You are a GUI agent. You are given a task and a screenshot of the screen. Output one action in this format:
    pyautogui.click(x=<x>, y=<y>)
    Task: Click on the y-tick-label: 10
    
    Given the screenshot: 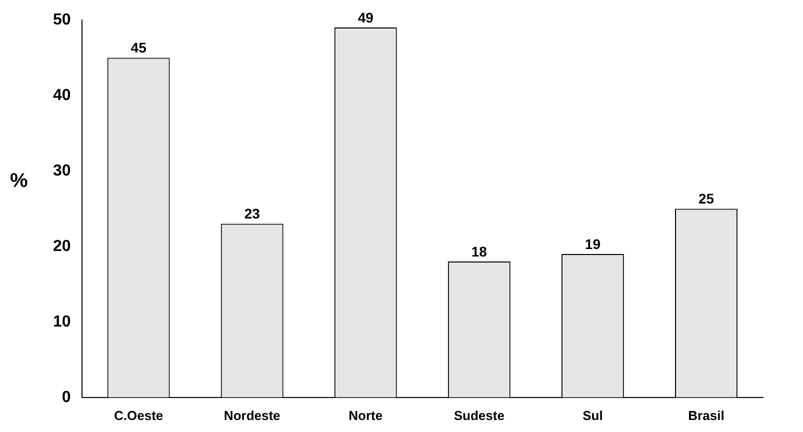 What is the action you would take?
    pyautogui.click(x=62, y=321)
    